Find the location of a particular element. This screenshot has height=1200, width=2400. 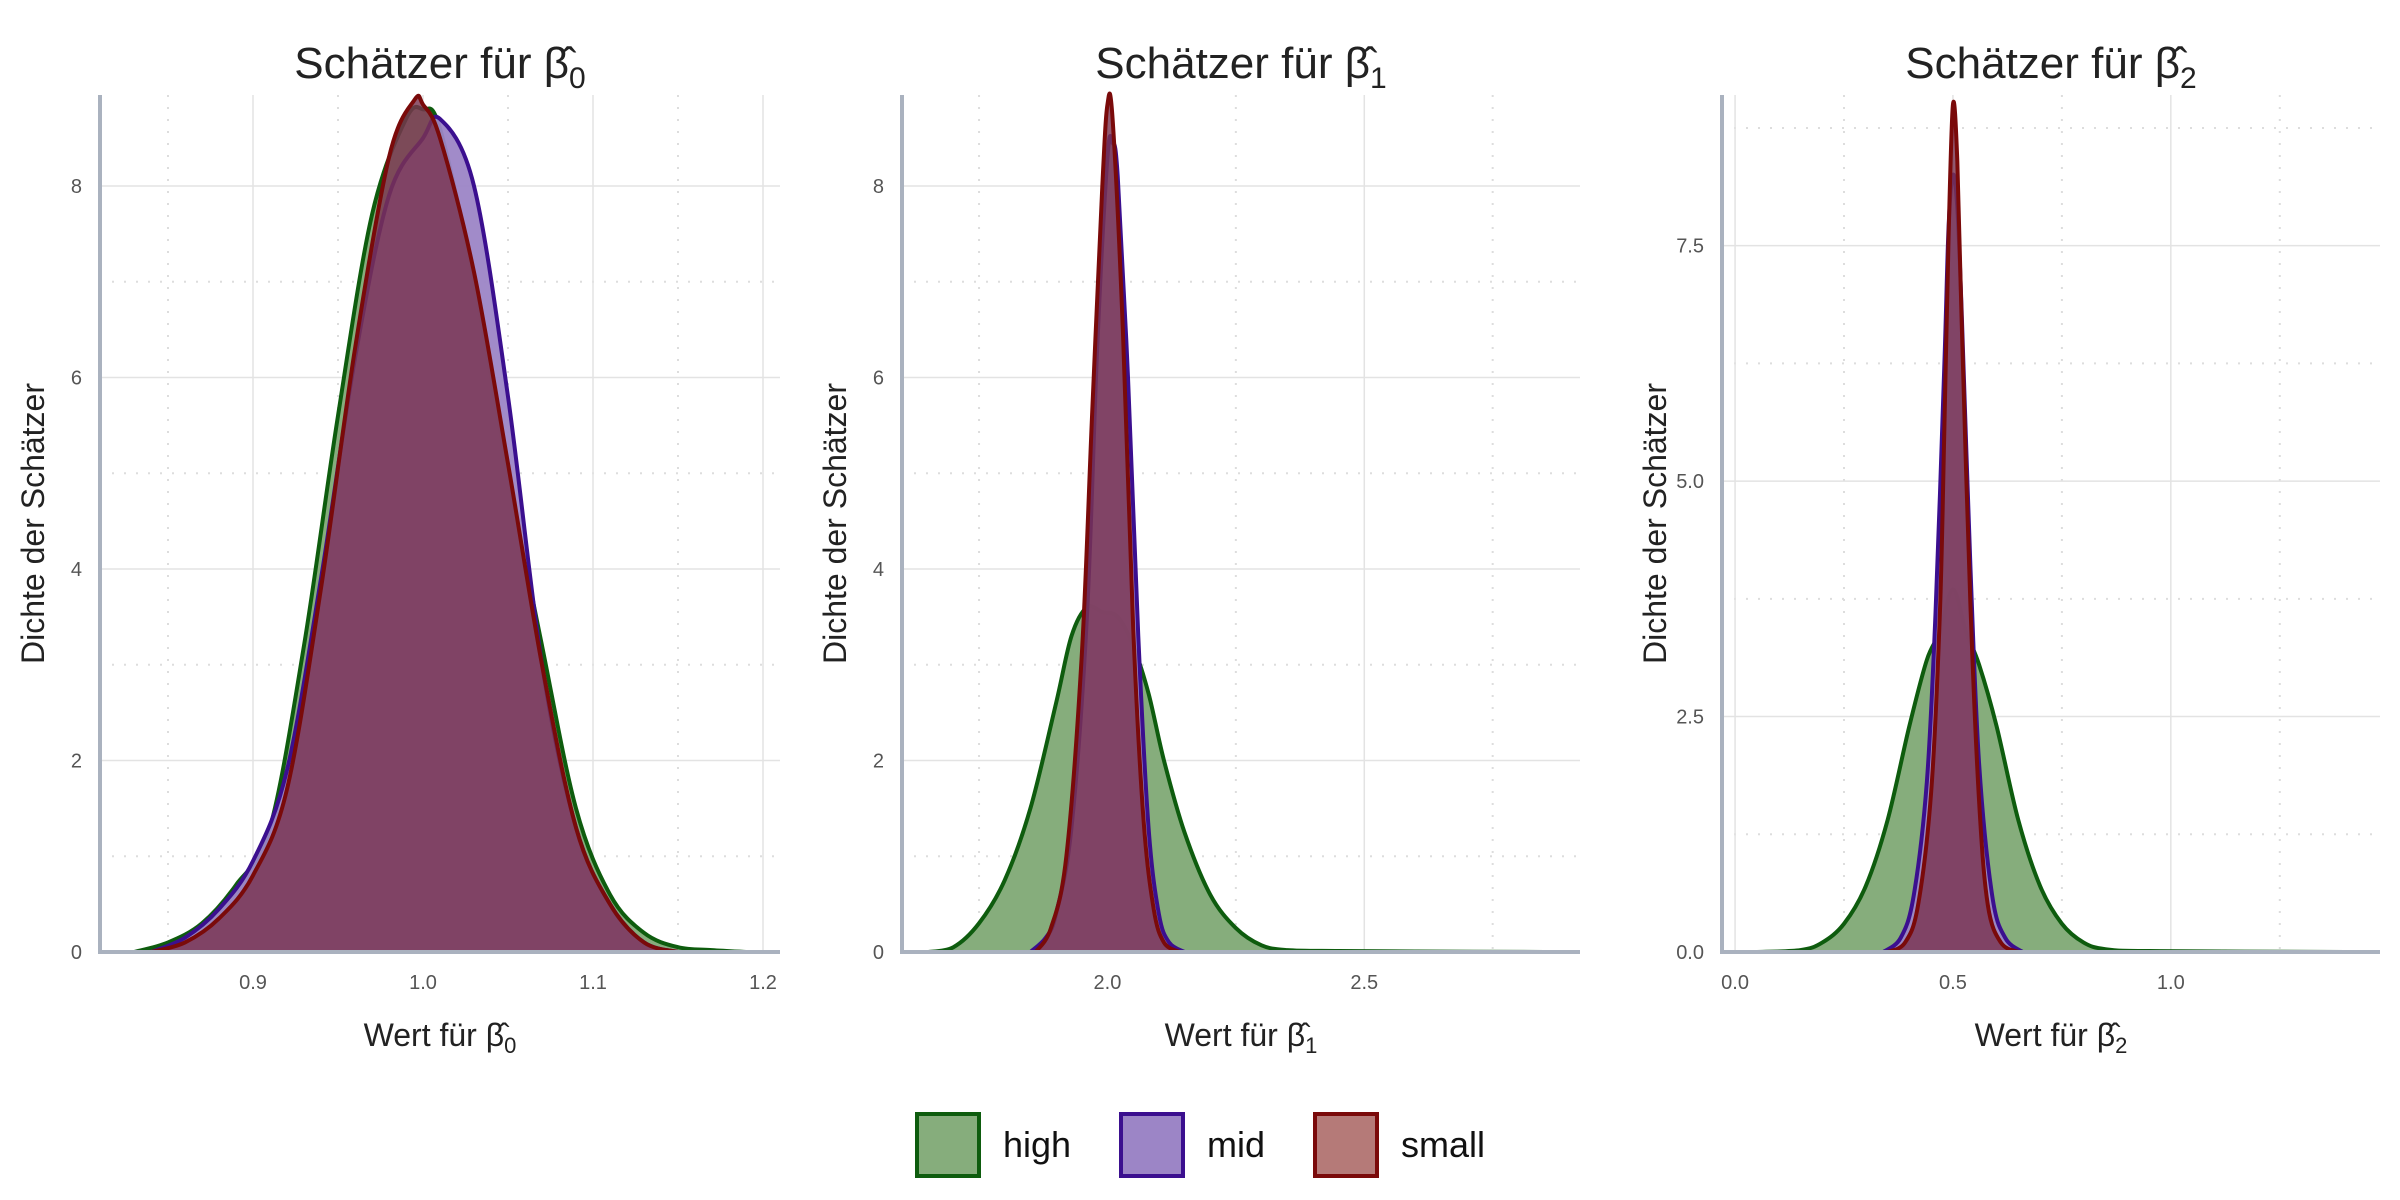

legend-item-mid: mid is located at coordinates (1192, 1145).